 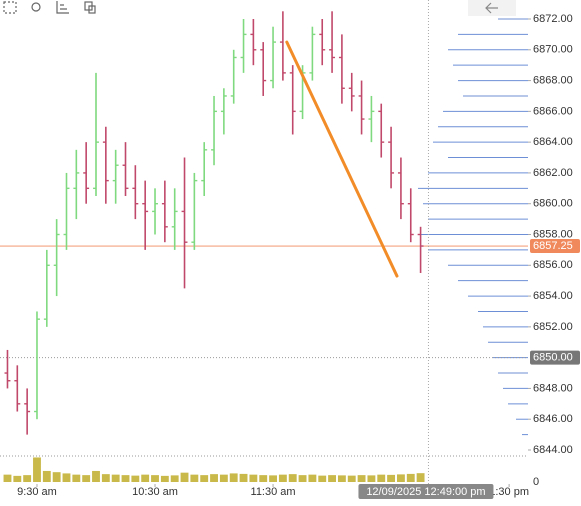 What do you see at coordinates (36, 7) in the screenshot?
I see `settings-tool` at bounding box center [36, 7].